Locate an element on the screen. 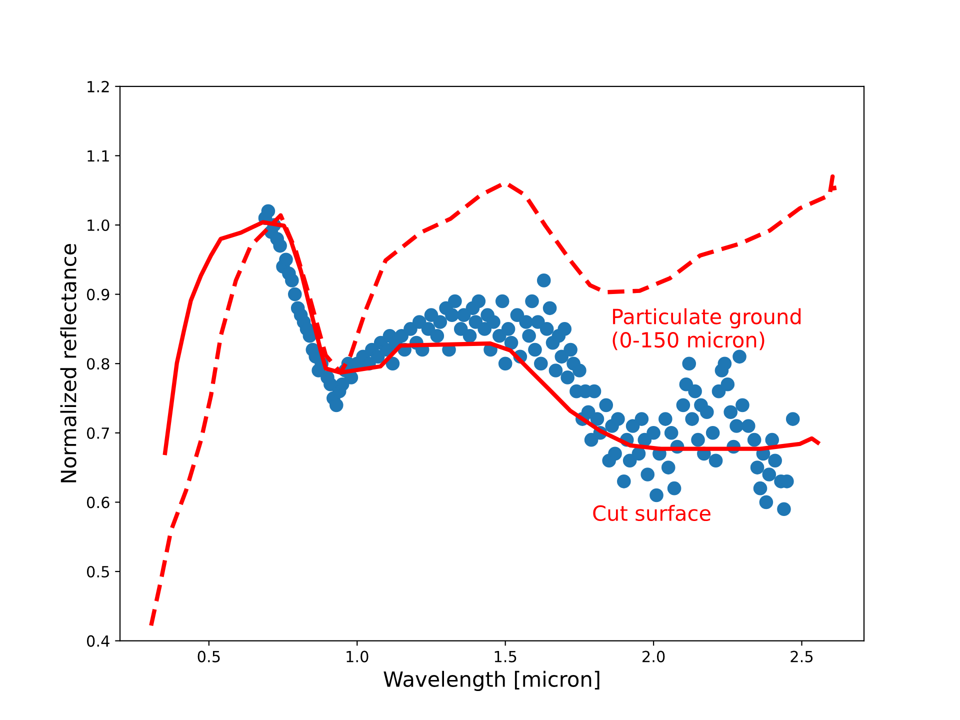 This screenshot has width=960, height=720. y-tick-label: 1.1 is located at coordinates (98, 156).